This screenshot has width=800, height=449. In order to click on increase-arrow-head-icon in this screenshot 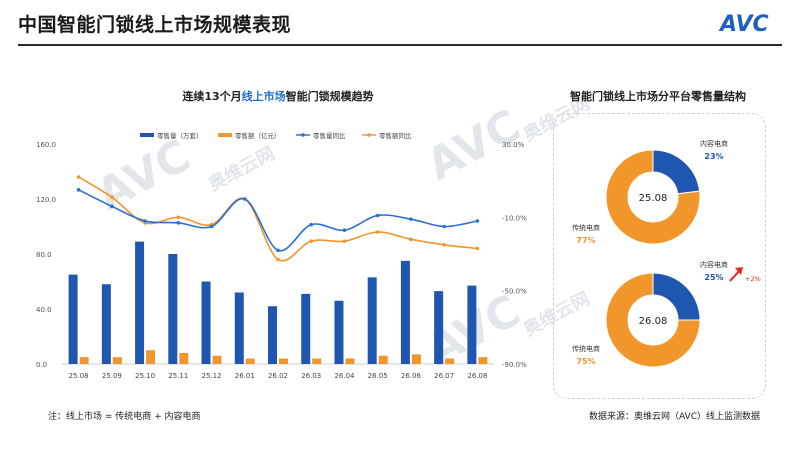, I will do `click(739, 271)`.